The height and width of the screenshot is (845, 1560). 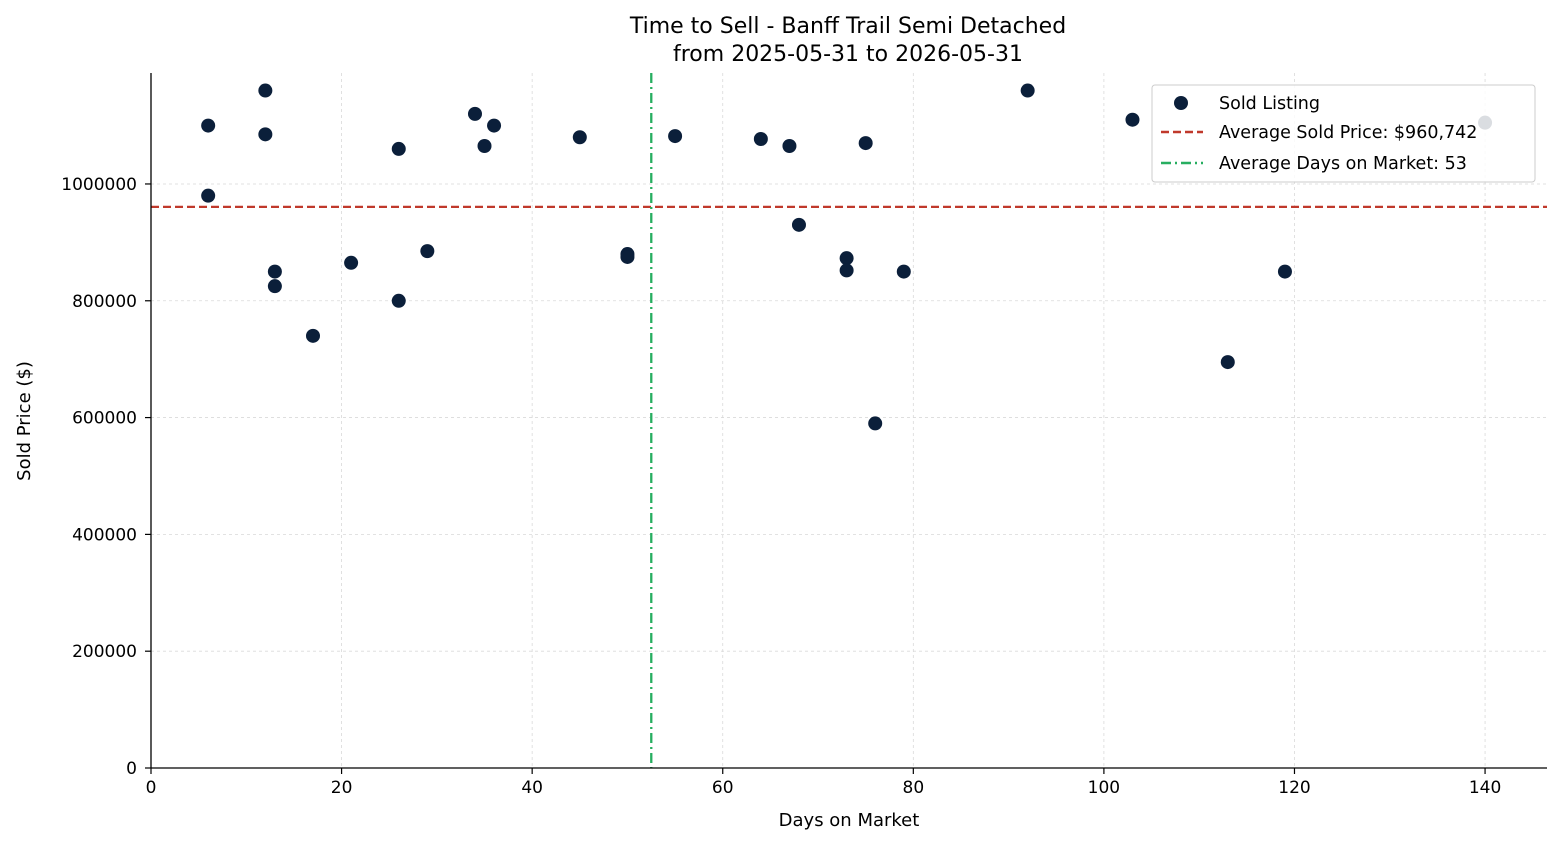 What do you see at coordinates (1348, 133) in the screenshot?
I see `legend-label-average-price: Average Sold Price: $960,742` at bounding box center [1348, 133].